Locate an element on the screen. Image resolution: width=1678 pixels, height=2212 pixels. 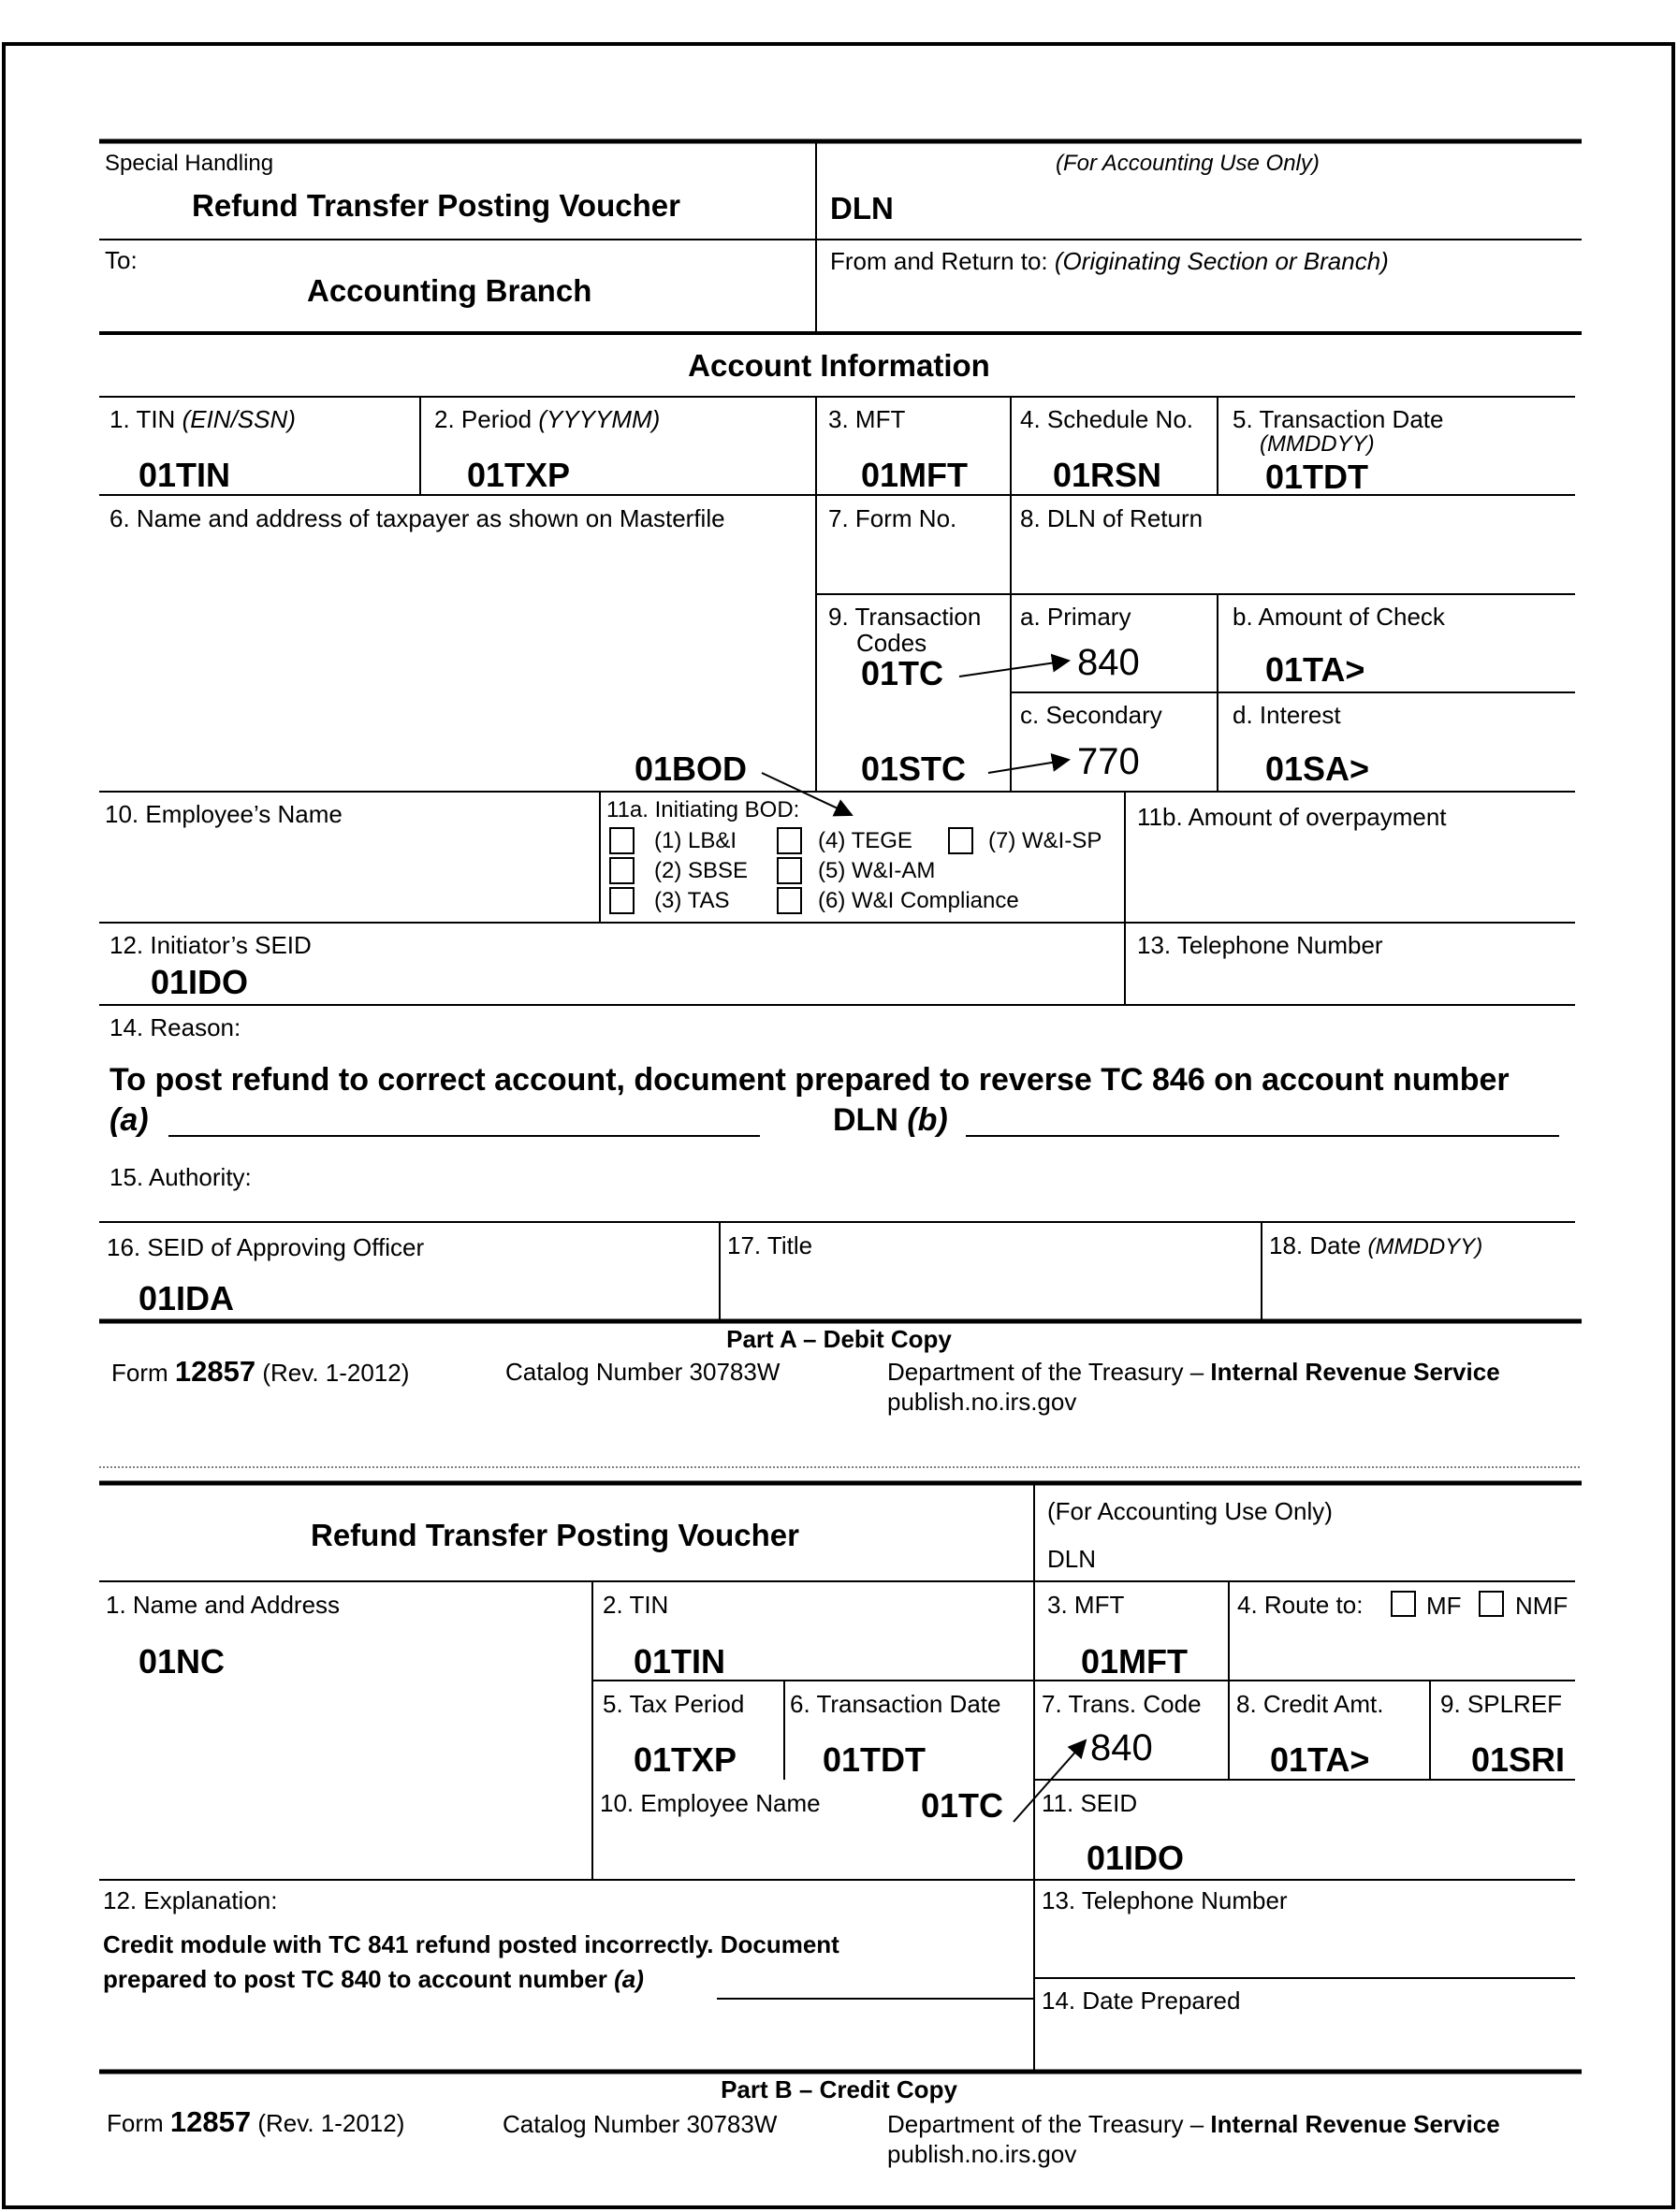
mft-label-b: 3. MFT is located at coordinates (1086, 1605).